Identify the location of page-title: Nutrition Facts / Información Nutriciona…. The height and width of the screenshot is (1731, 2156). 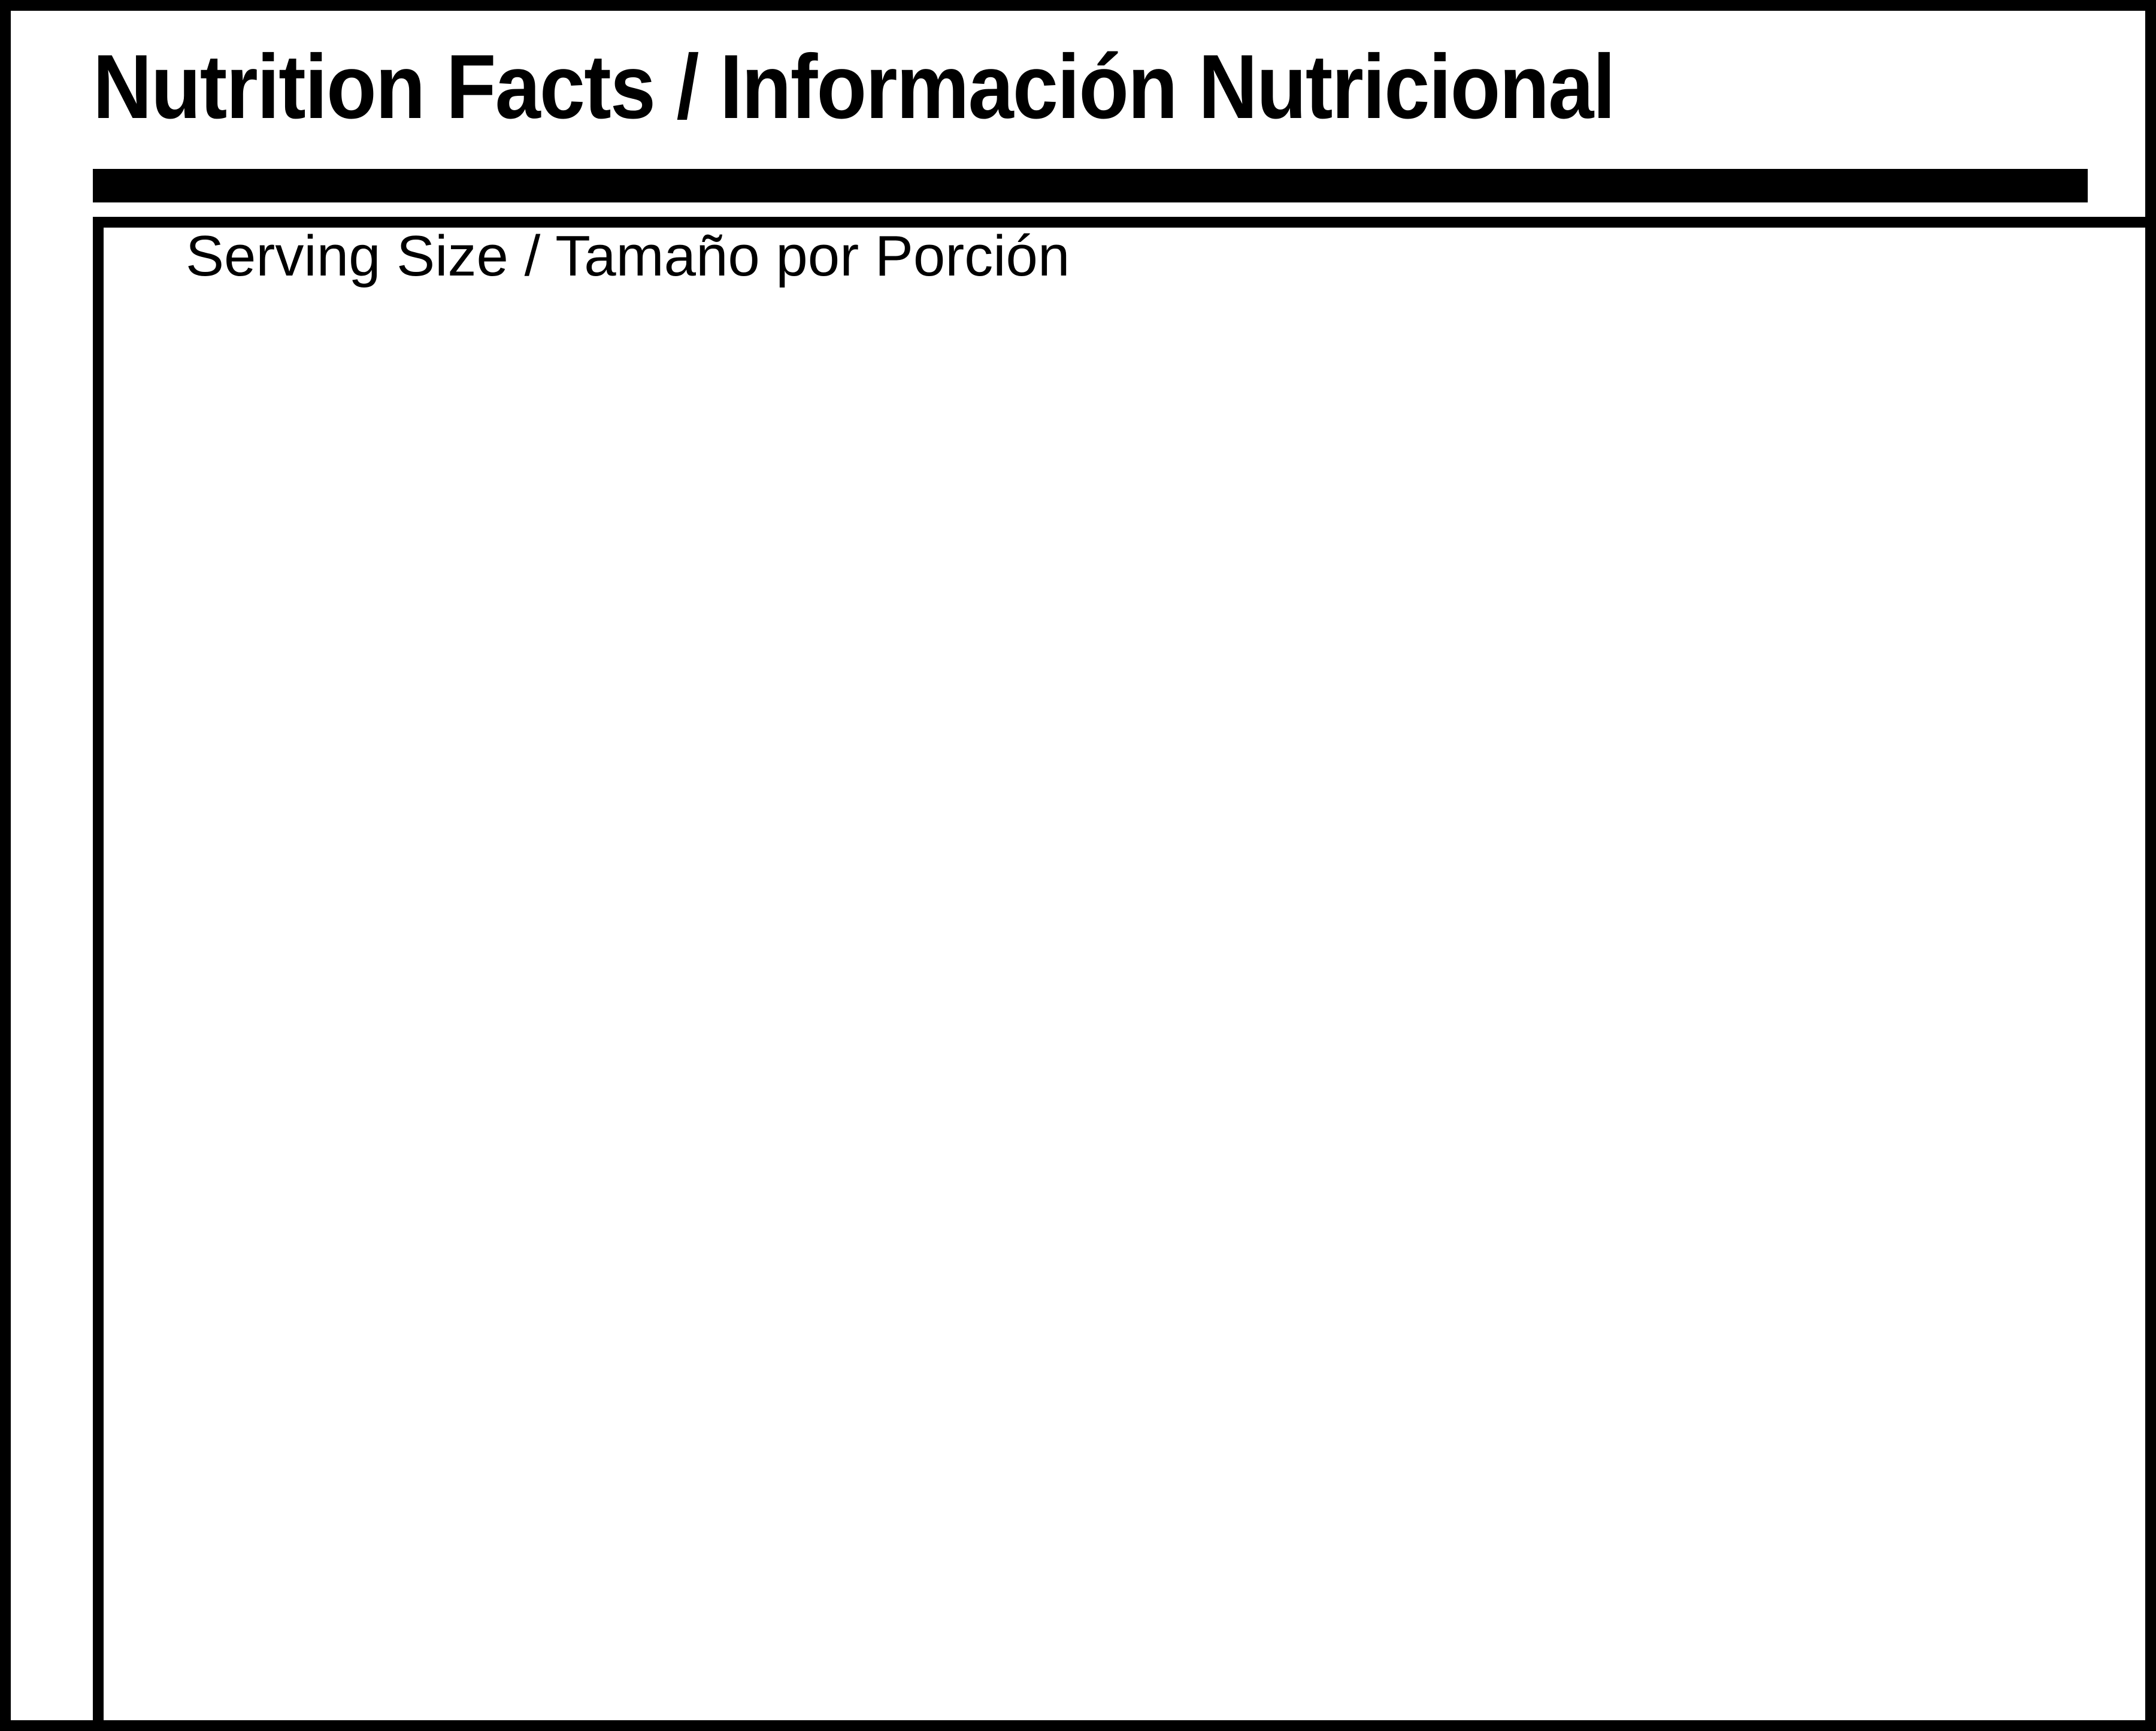
(854, 87).